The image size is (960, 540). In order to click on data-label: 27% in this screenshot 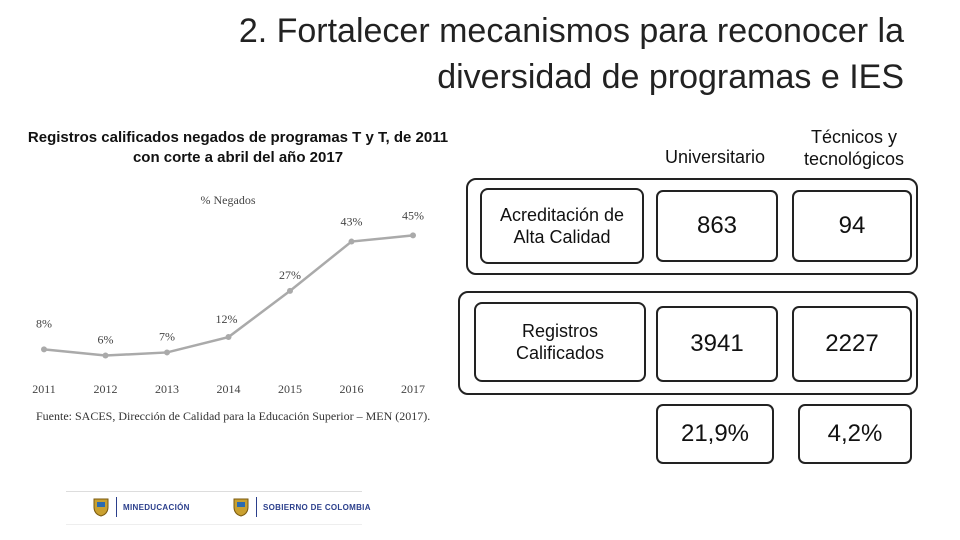, I will do `click(290, 275)`.